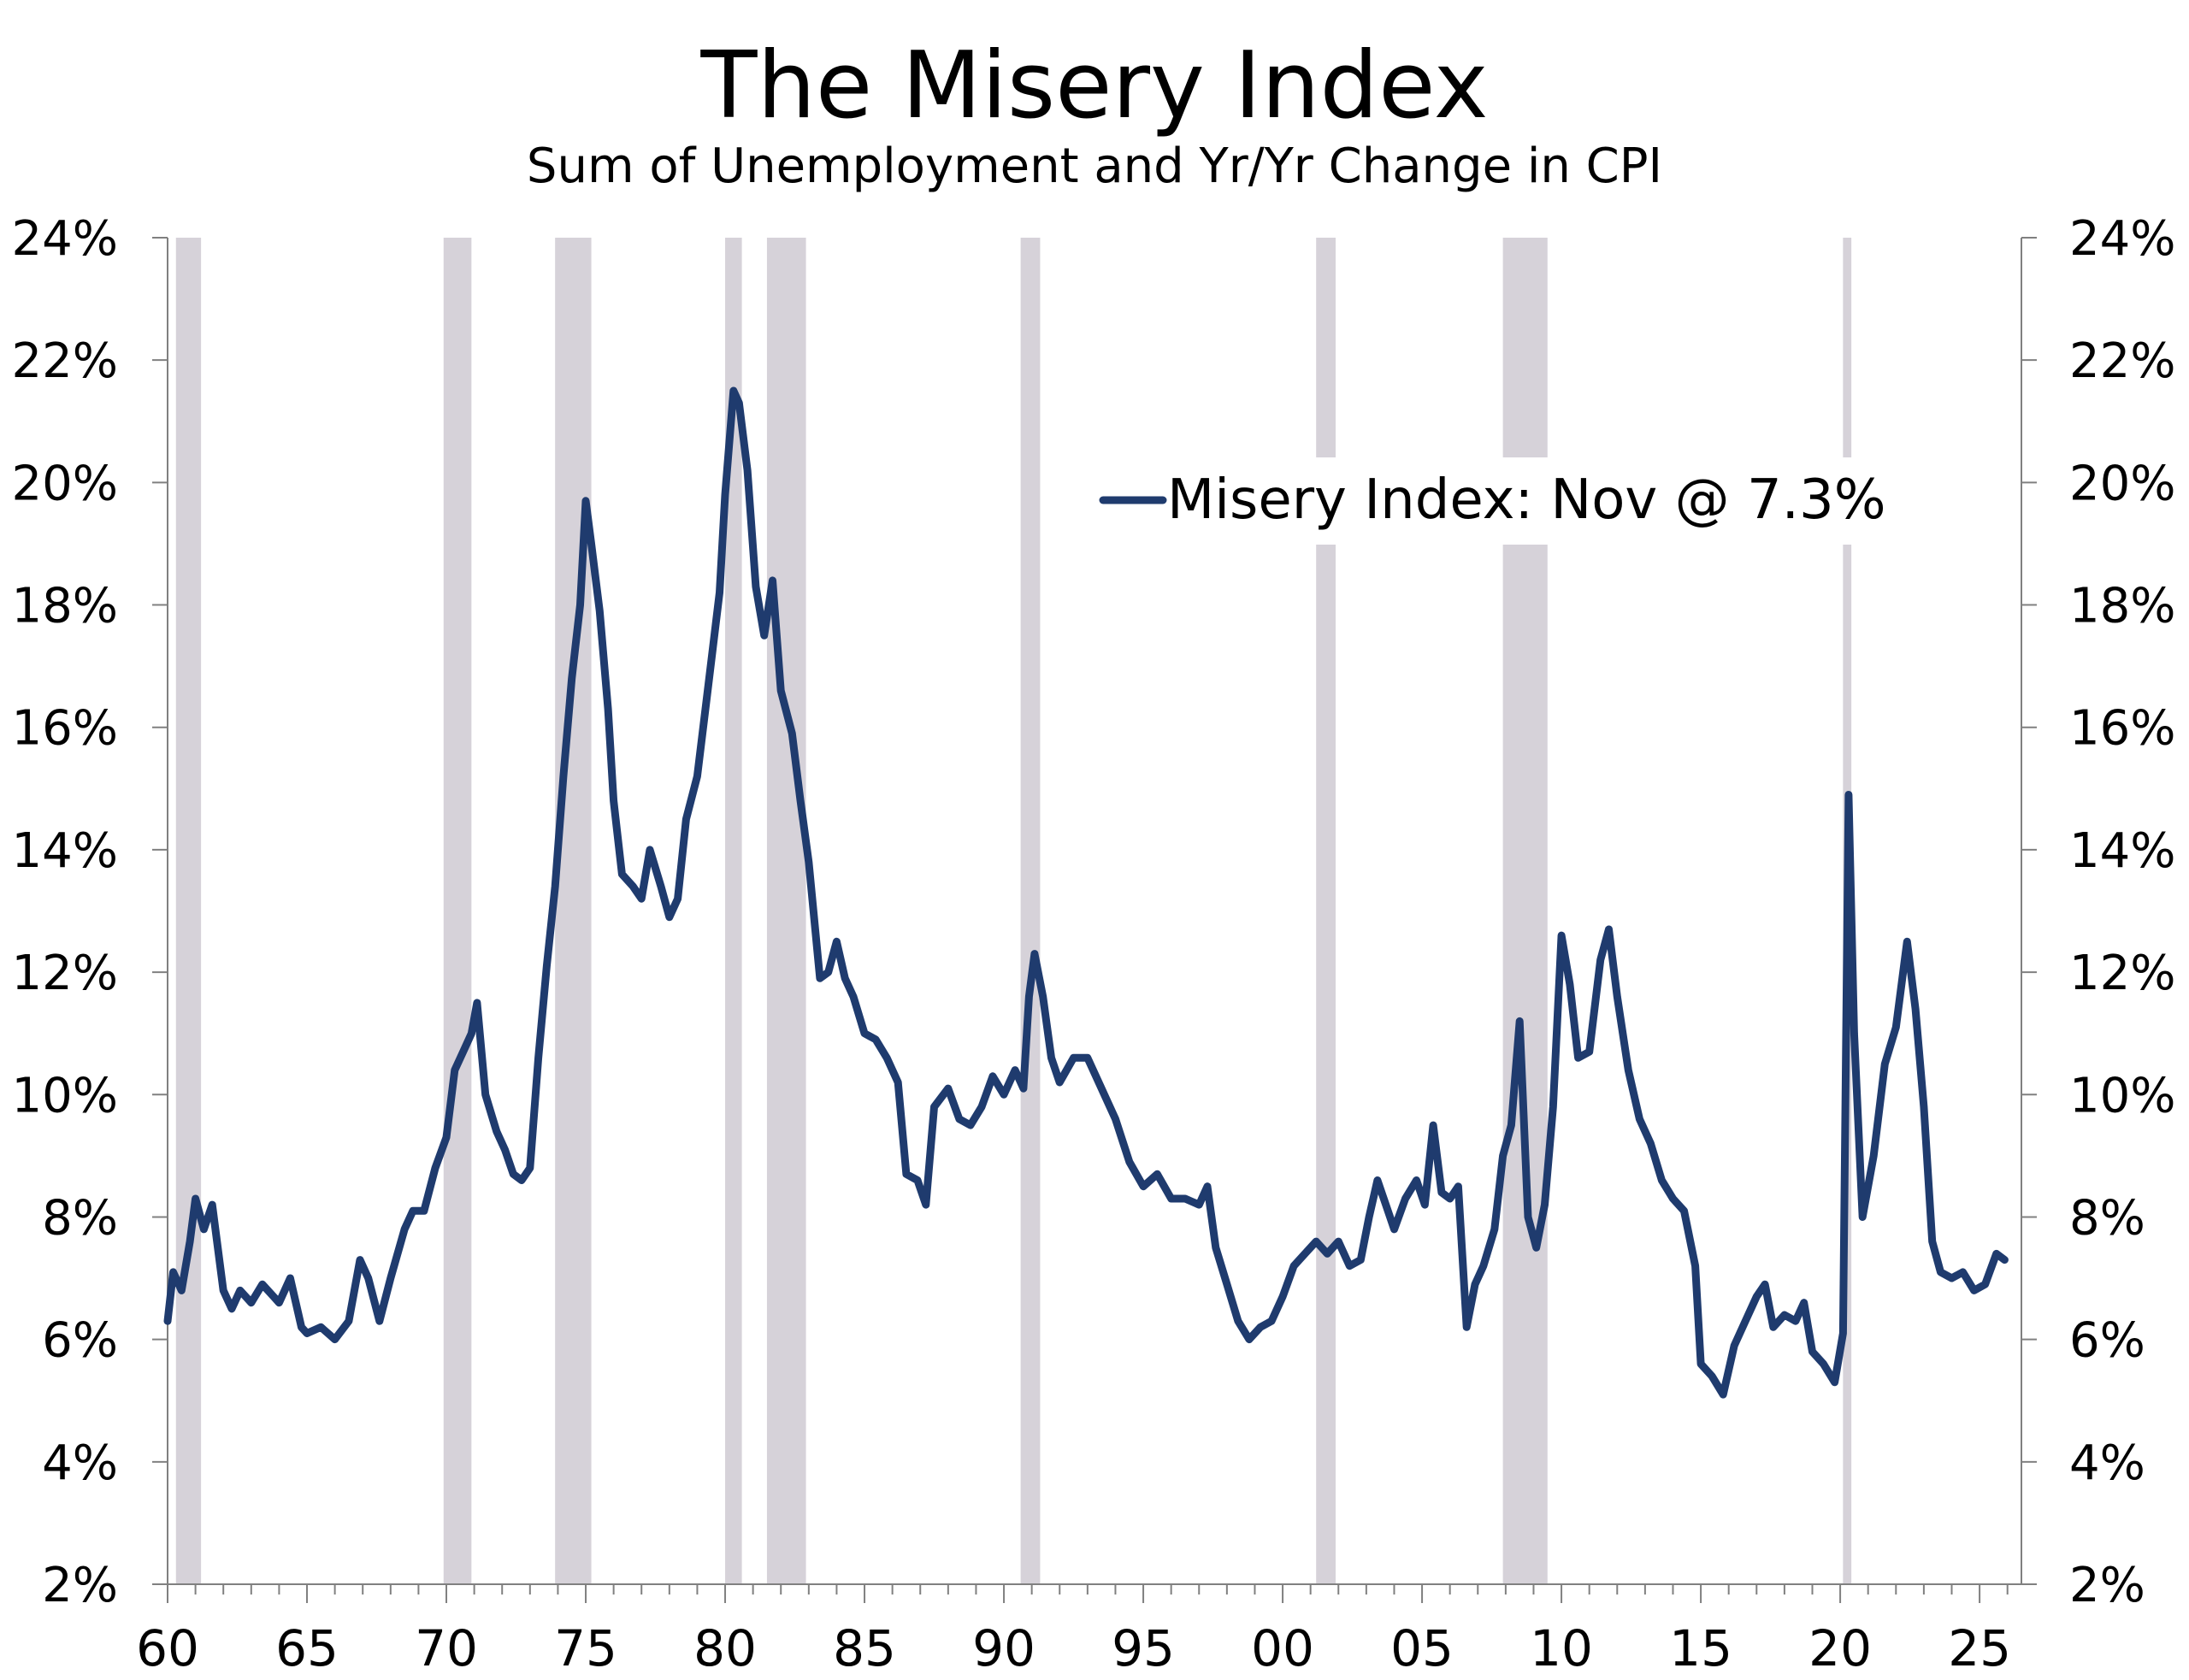  I want to click on y-tick-label-left: 6%, so click(80, 1341).